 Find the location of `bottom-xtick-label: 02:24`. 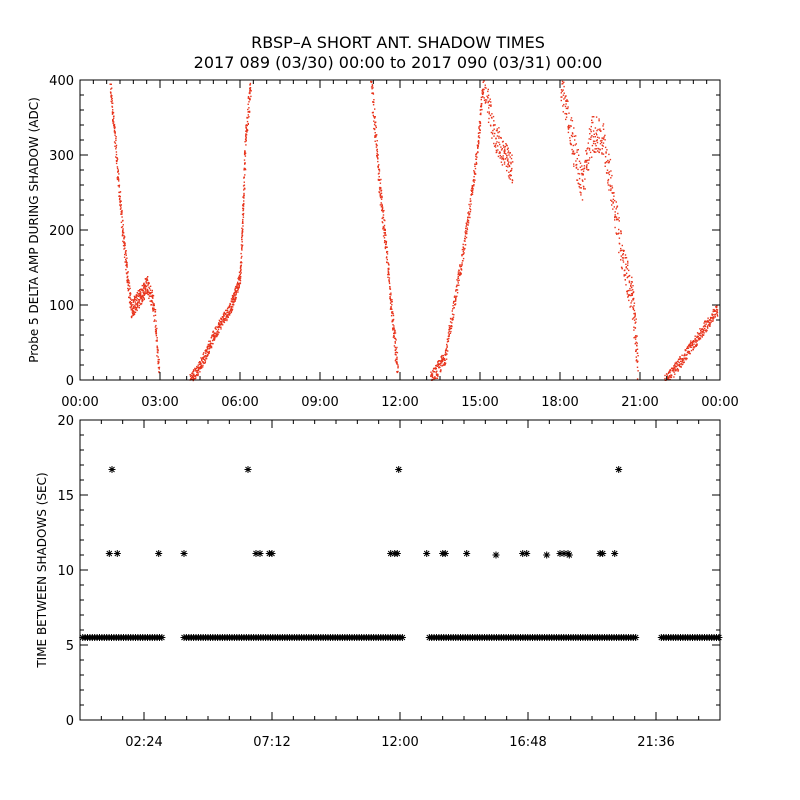

bottom-xtick-label: 02:24 is located at coordinates (143, 742).